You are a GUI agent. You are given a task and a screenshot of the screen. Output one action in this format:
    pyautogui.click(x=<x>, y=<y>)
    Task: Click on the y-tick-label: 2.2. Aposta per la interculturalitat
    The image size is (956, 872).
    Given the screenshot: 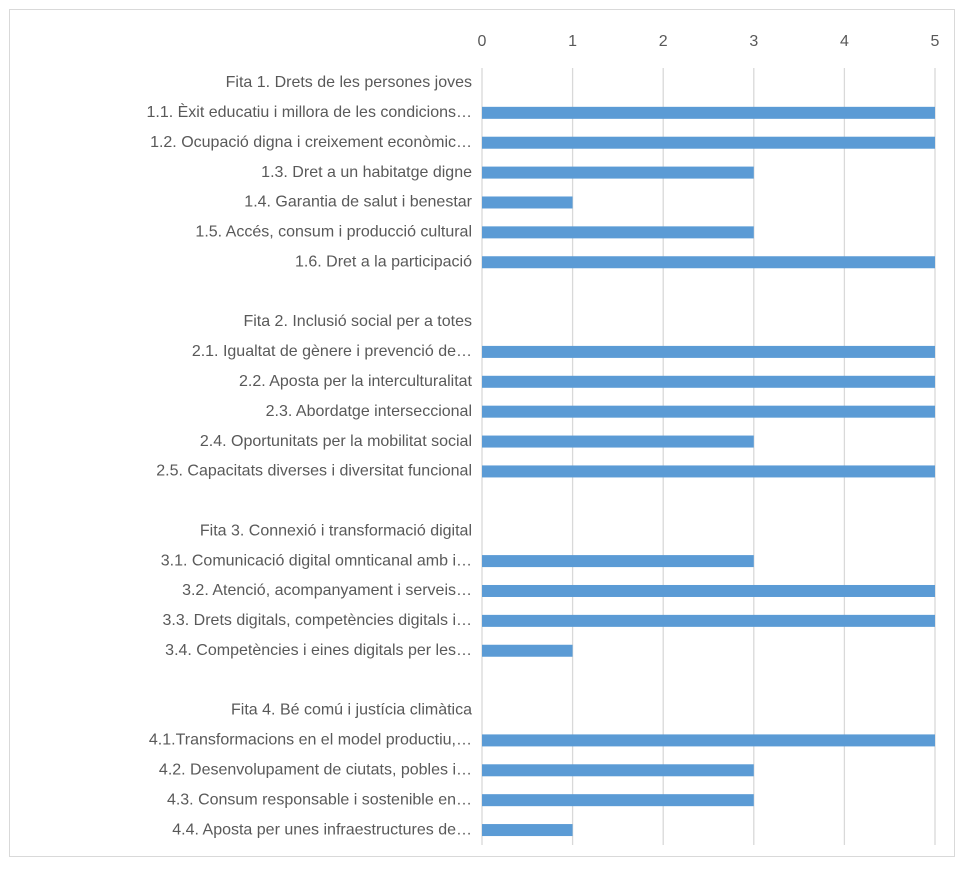 What is the action you would take?
    pyautogui.click(x=356, y=381)
    